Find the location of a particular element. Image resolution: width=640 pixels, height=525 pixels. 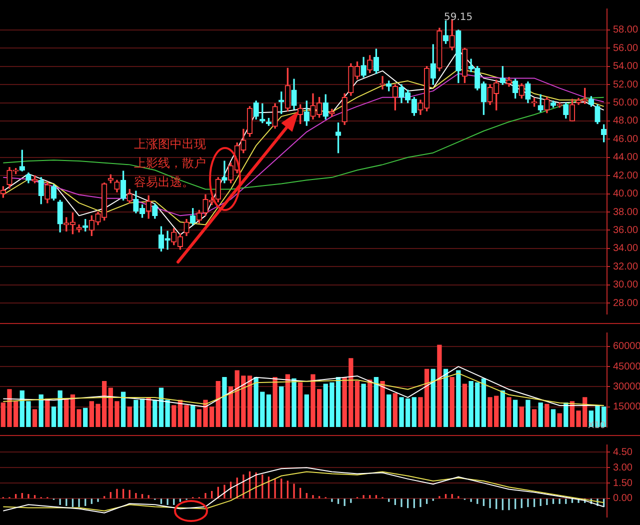

y-tick-label: 1.50 is located at coordinates (623, 483).